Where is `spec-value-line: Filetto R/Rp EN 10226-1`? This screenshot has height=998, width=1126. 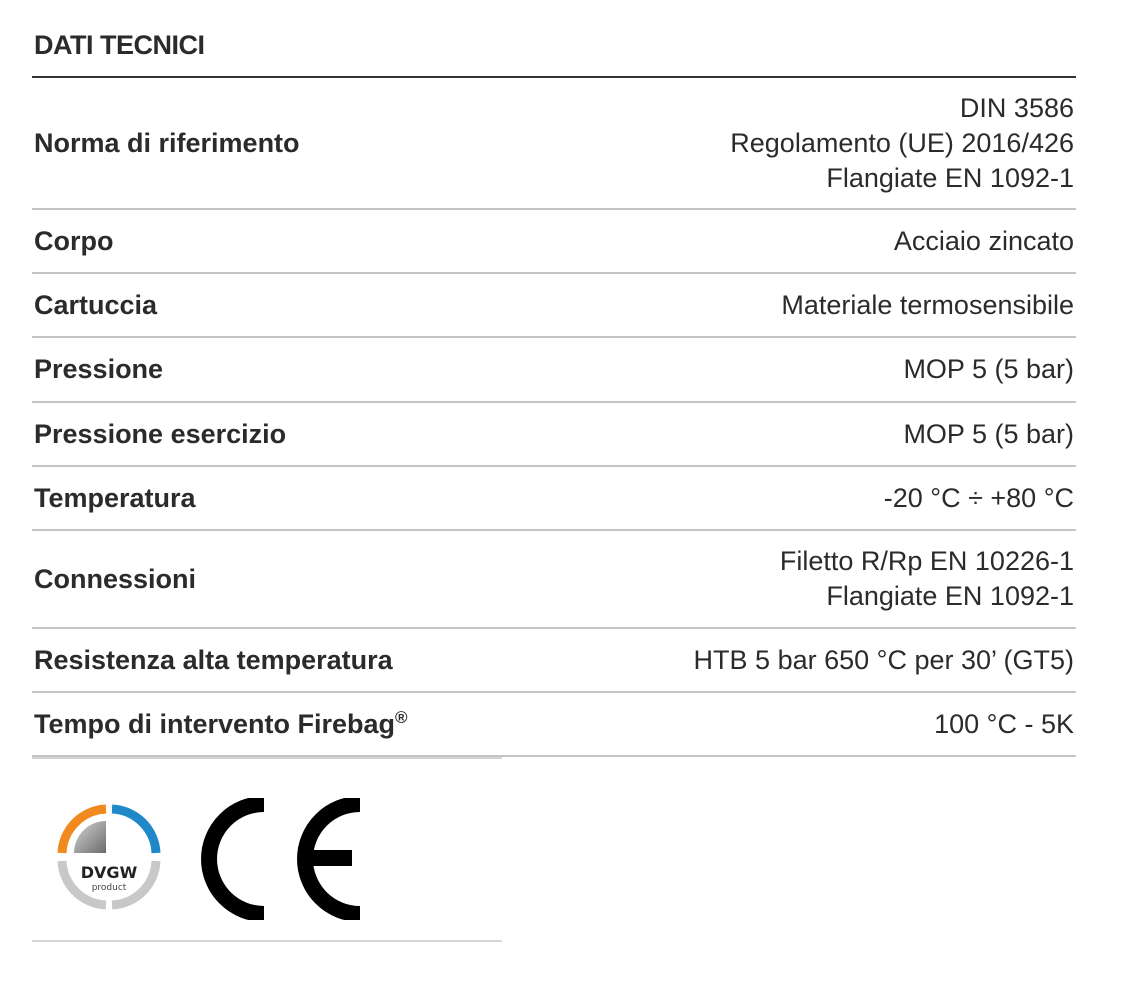
spec-value-line: Filetto R/Rp EN 10226-1 is located at coordinates (926, 561).